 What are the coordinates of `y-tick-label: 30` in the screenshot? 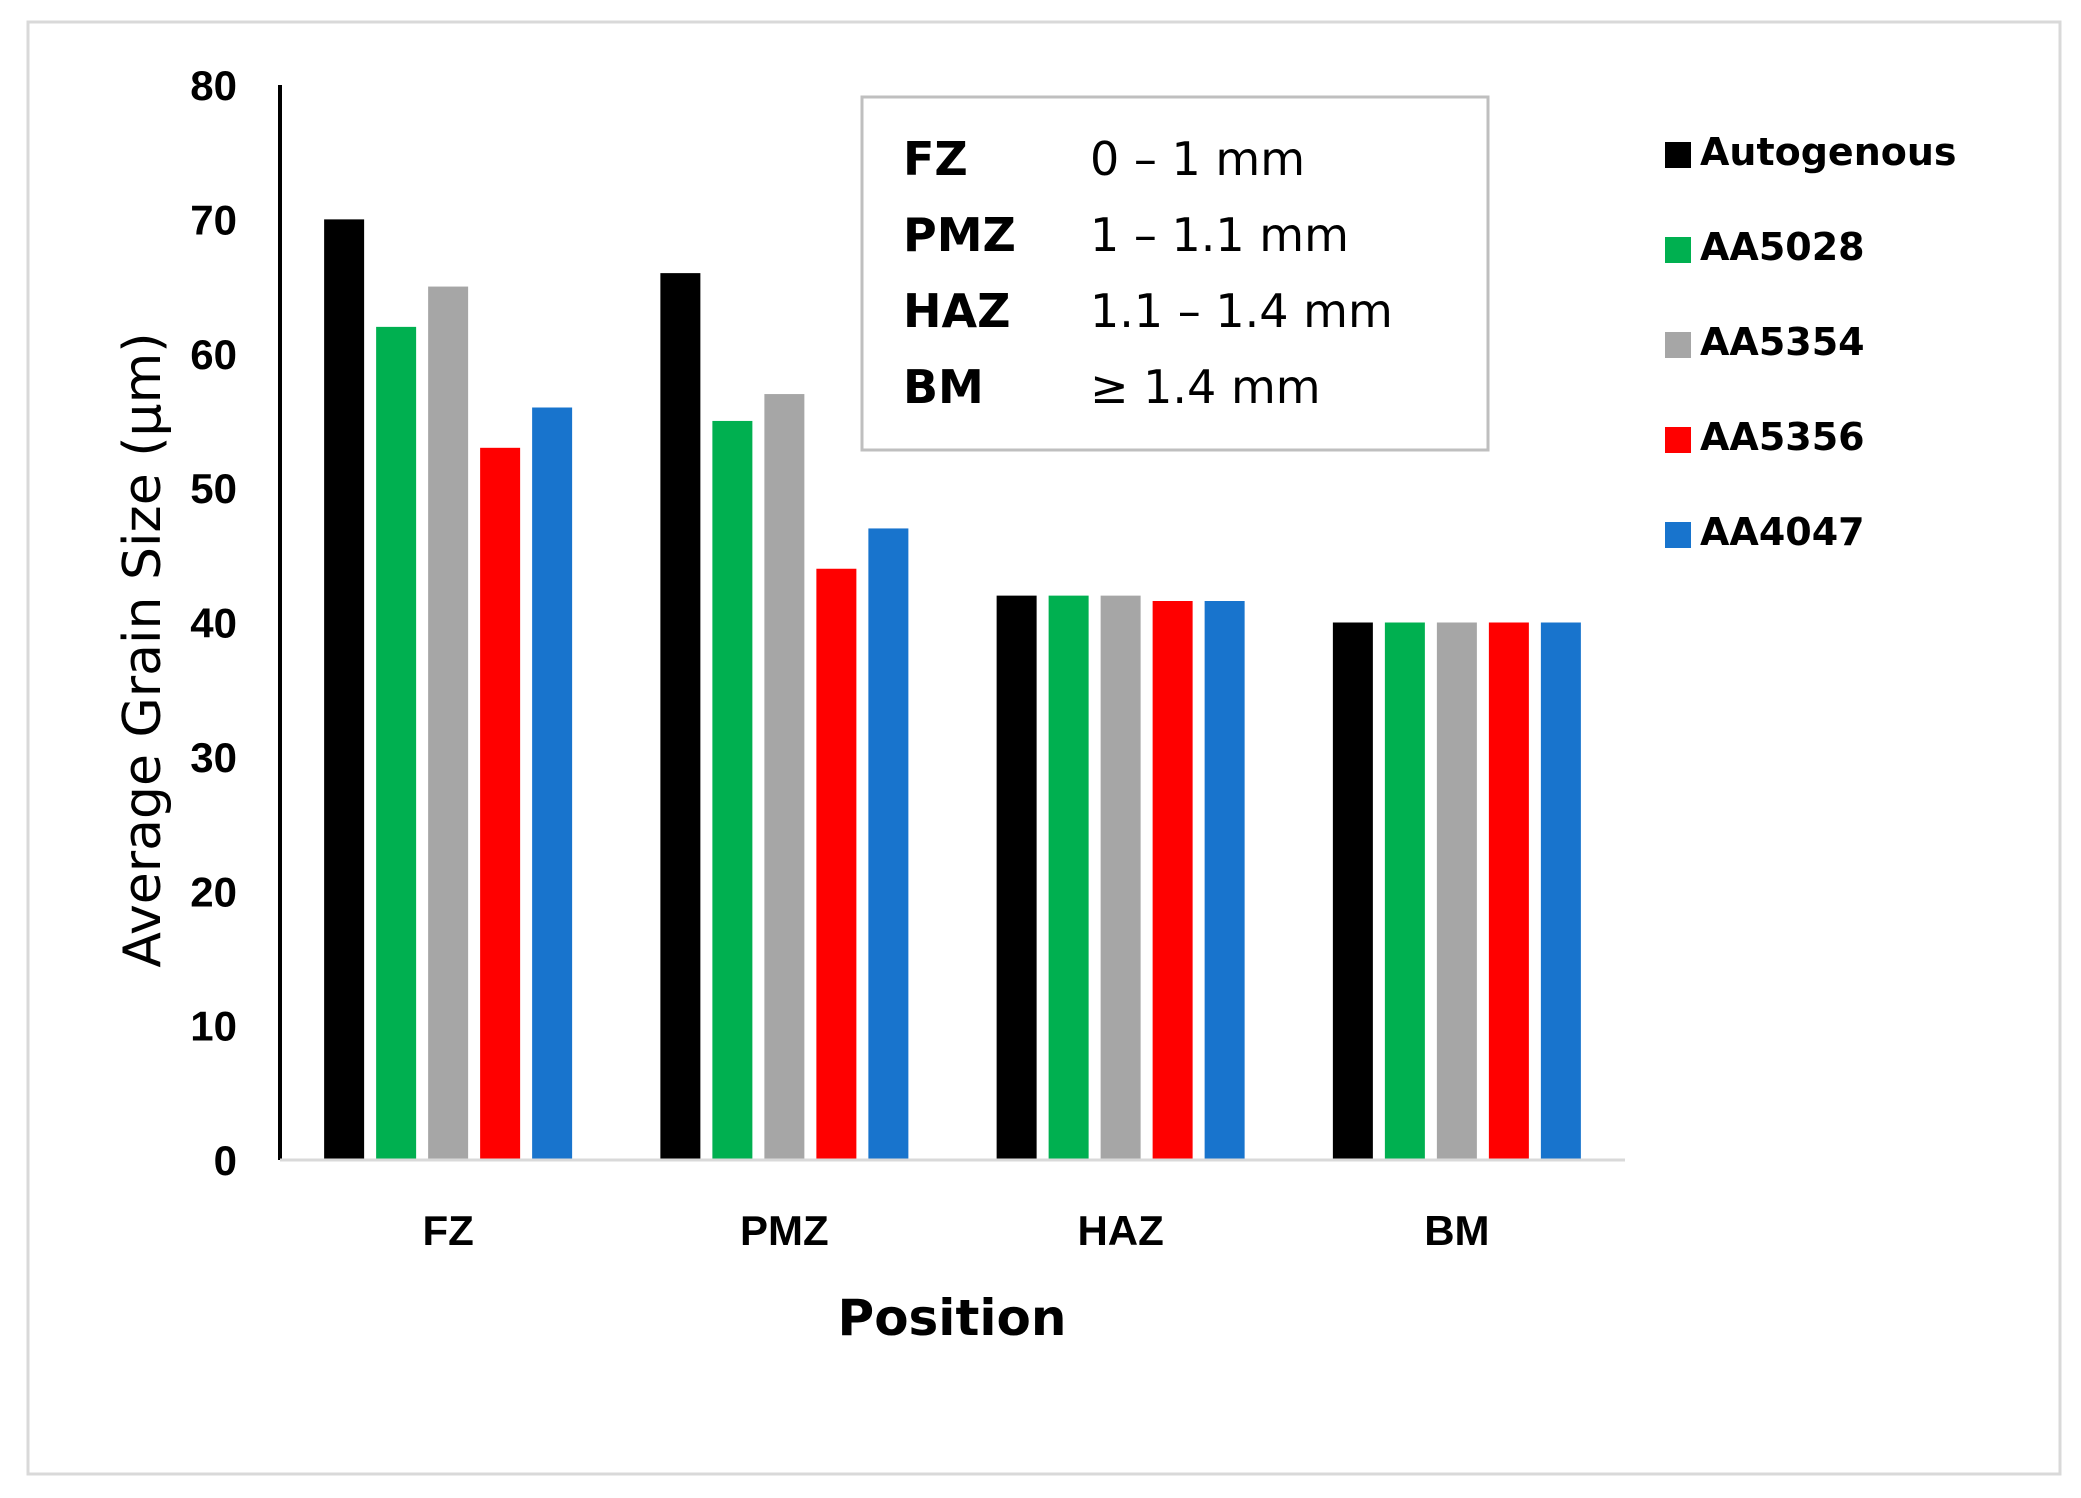 It's located at (213, 757).